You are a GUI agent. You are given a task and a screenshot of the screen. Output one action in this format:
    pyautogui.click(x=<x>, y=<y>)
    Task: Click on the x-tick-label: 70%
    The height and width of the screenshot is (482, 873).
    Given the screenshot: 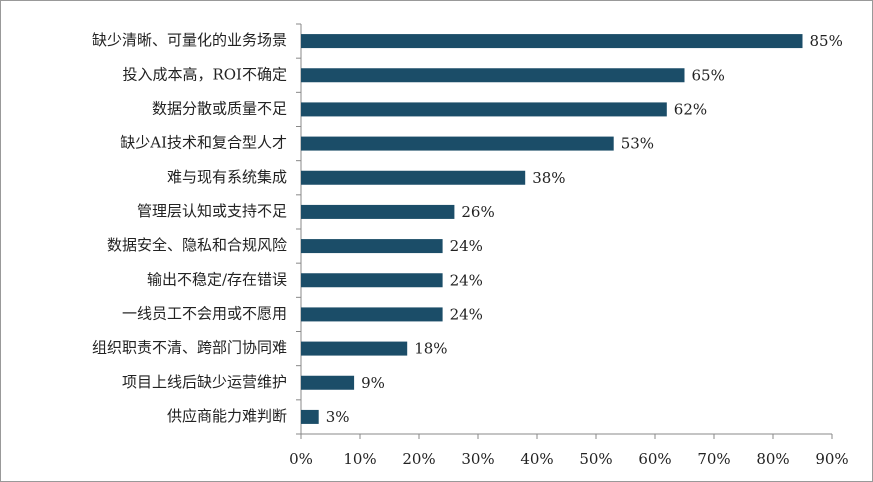 What is the action you would take?
    pyautogui.click(x=713, y=459)
    